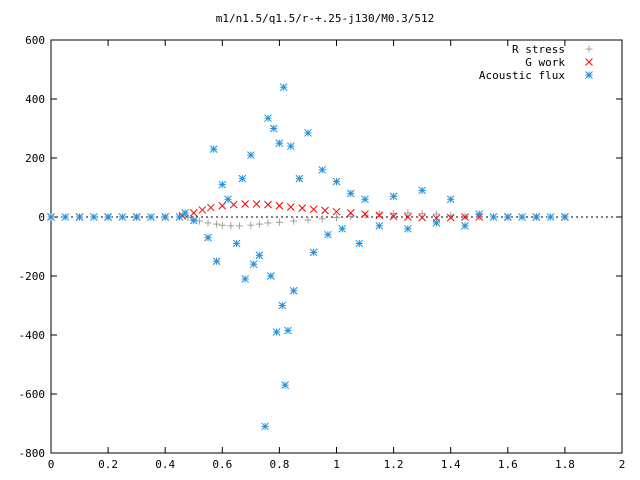  I want to click on y-tick-label: -400, so click(32, 335).